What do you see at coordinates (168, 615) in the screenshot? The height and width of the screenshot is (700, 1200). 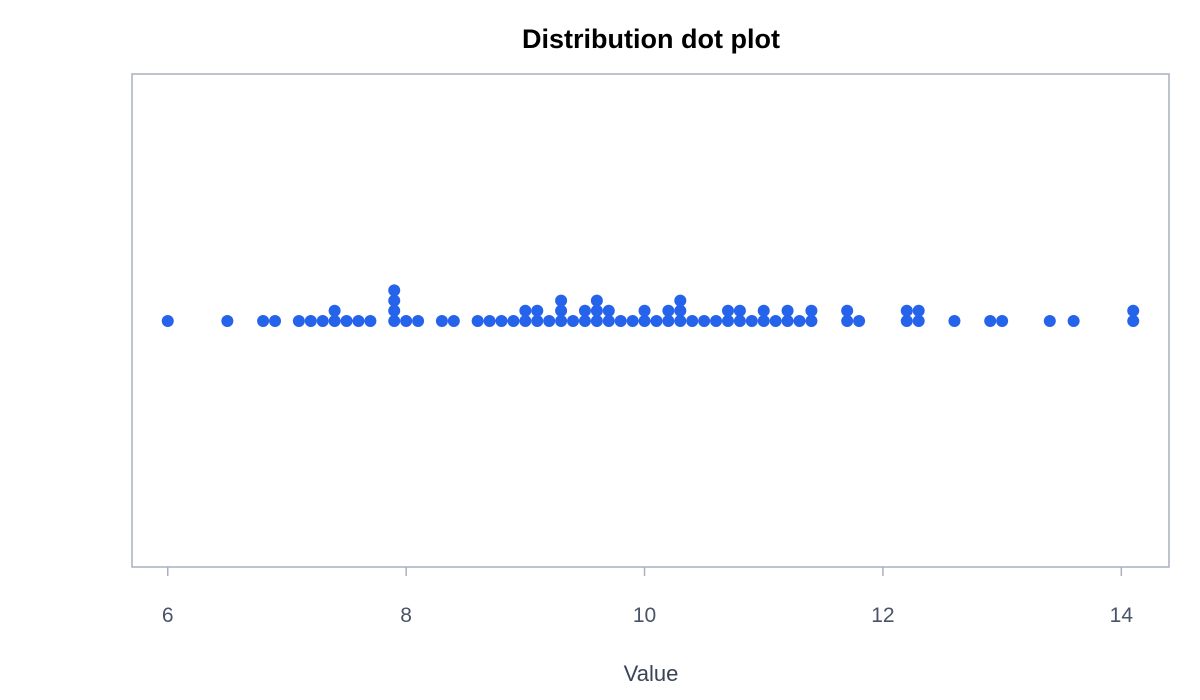 I see `x-tick-label-0: 6` at bounding box center [168, 615].